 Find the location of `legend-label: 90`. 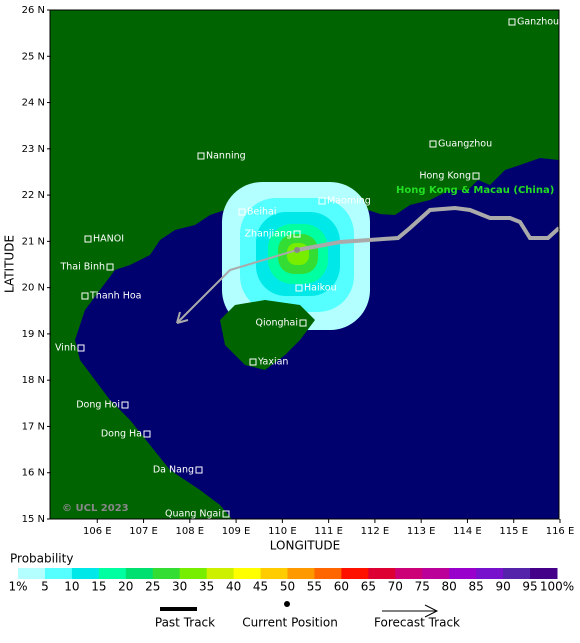

legend-label: 90 is located at coordinates (502, 587).